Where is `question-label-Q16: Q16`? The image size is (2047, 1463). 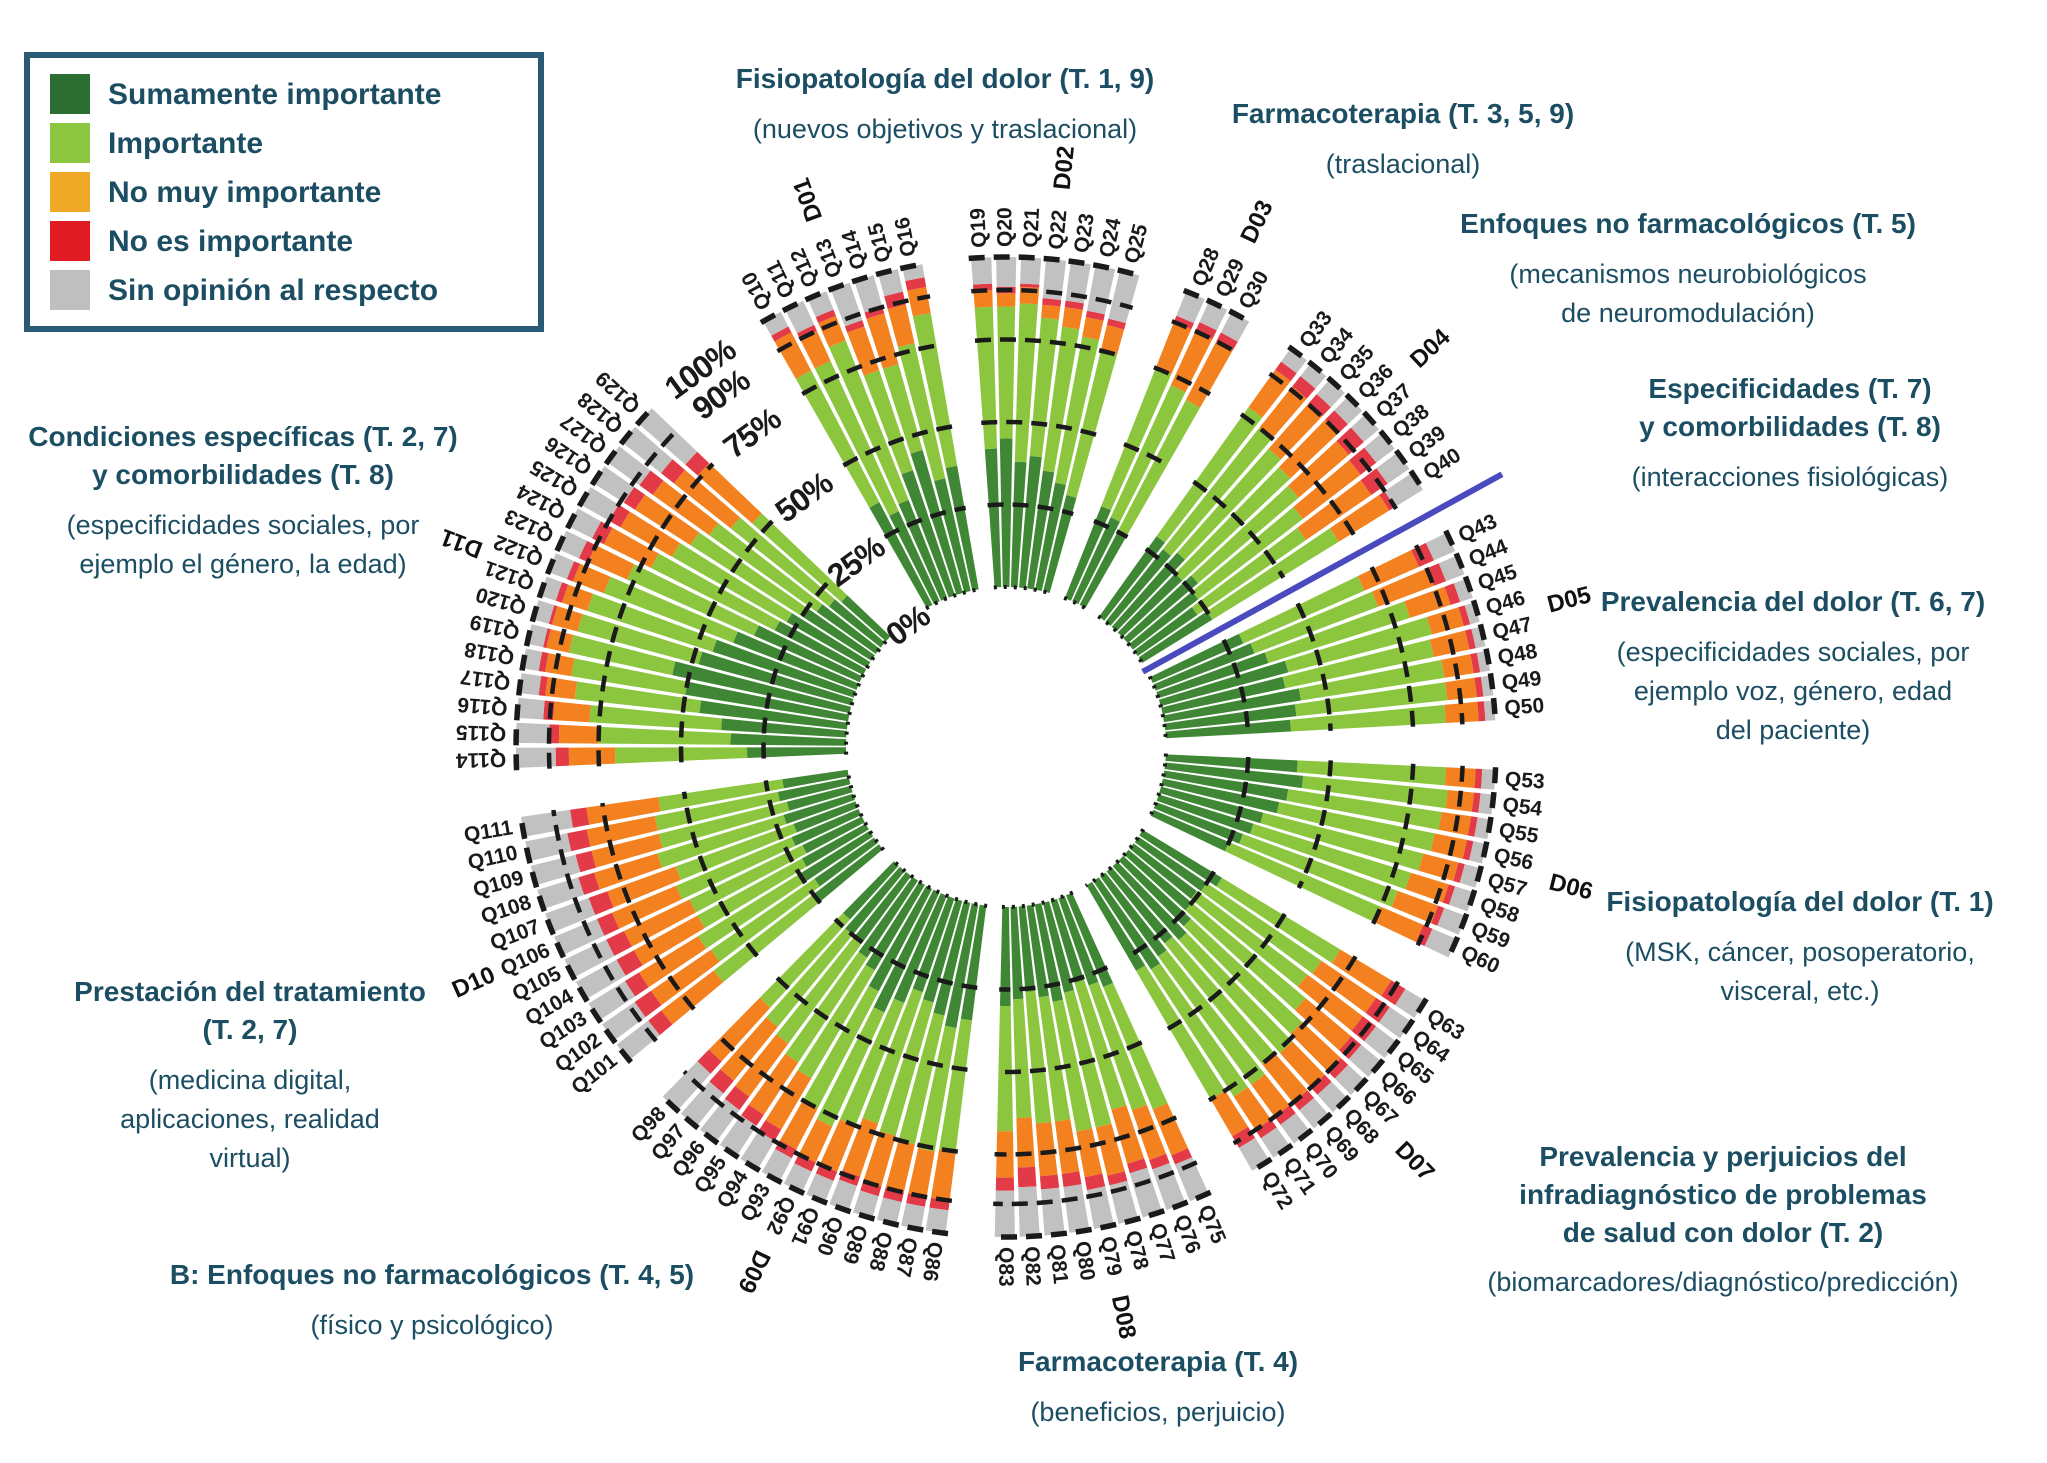 question-label-Q16: Q16 is located at coordinates (906, 236).